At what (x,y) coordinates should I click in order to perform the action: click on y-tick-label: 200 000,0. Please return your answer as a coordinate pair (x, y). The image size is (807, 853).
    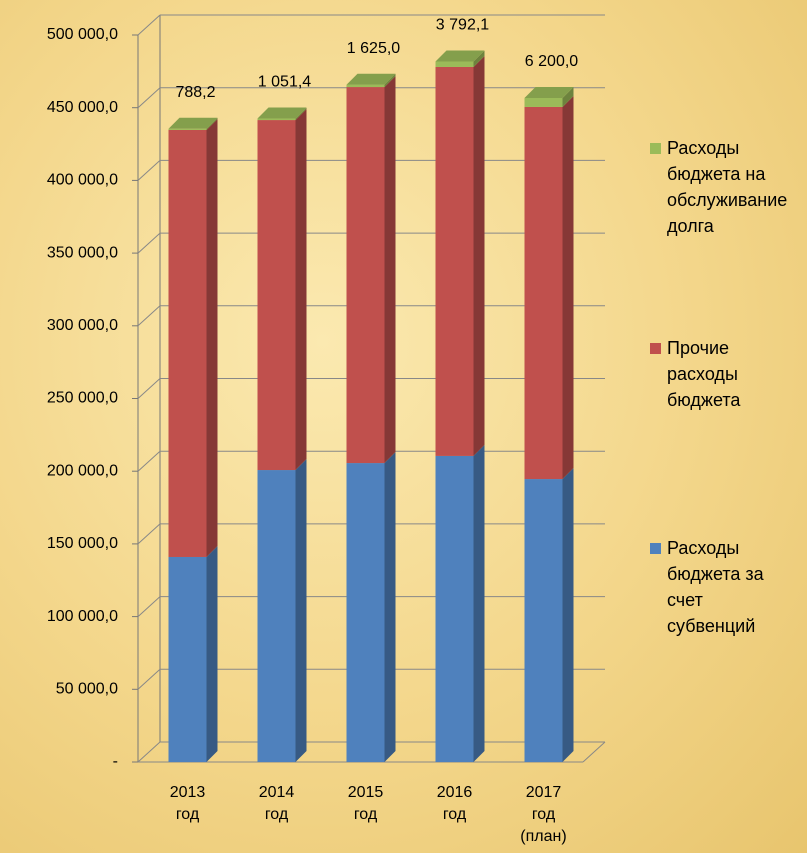
    Looking at the image, I should click on (82, 470).